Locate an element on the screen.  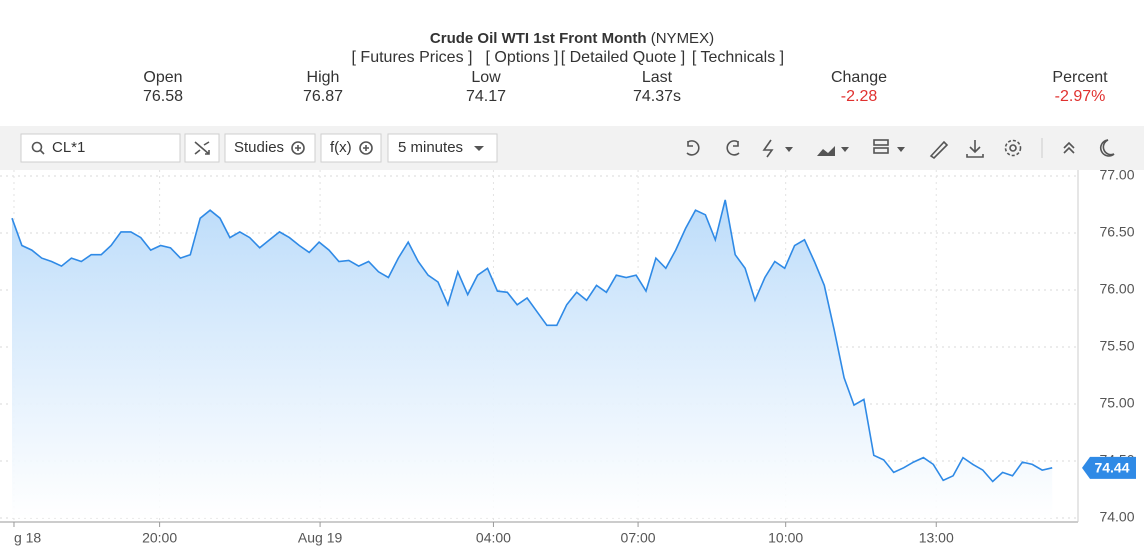
quote-value: 76.58 is located at coordinates (163, 96).